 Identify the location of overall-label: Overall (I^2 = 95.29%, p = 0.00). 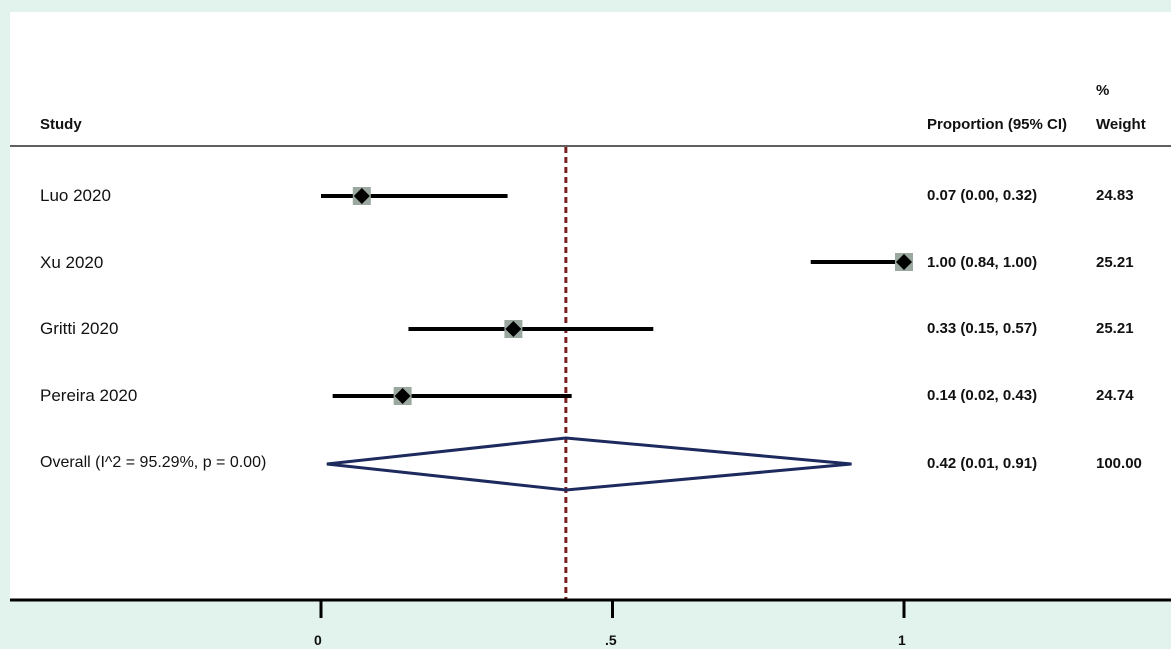
(153, 462).